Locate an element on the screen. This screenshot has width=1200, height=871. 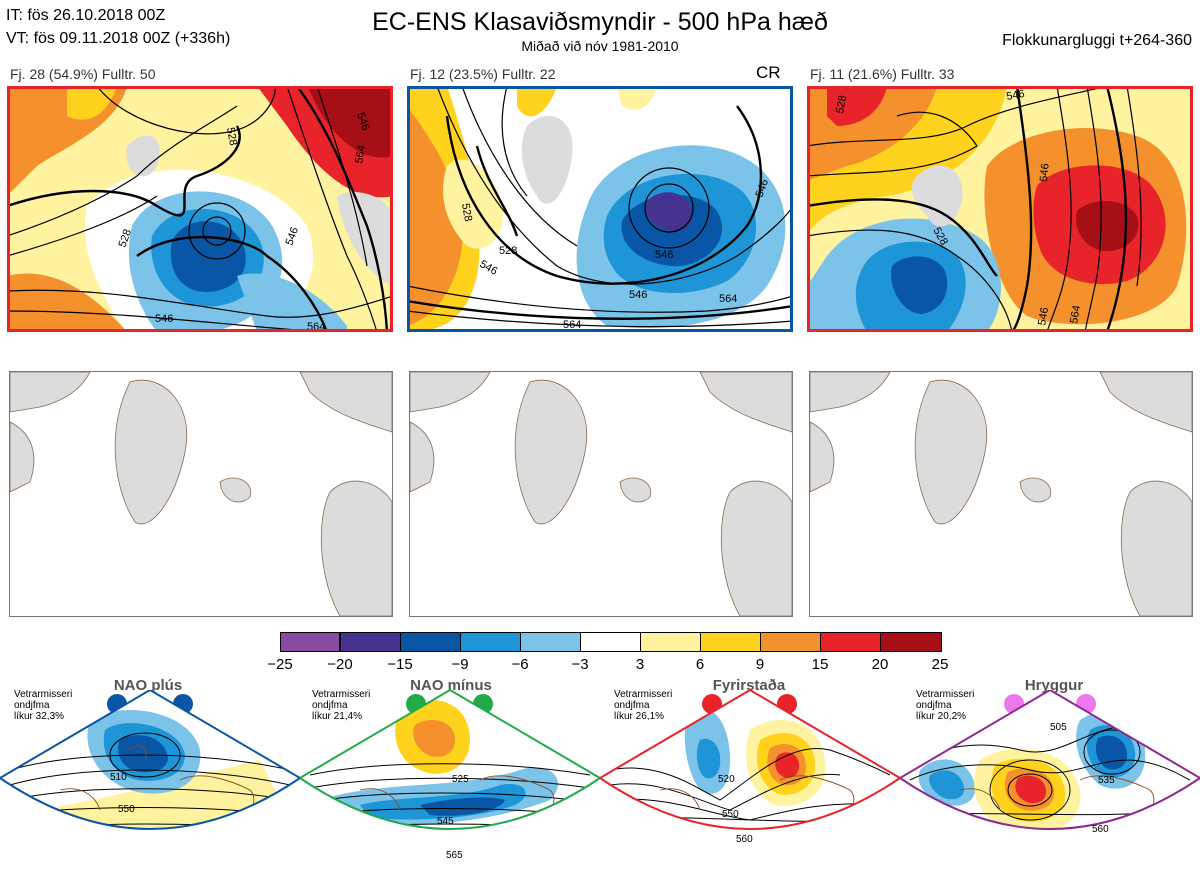
initial-time: IT: fös 26.10.2018 00Z is located at coordinates (86, 15).